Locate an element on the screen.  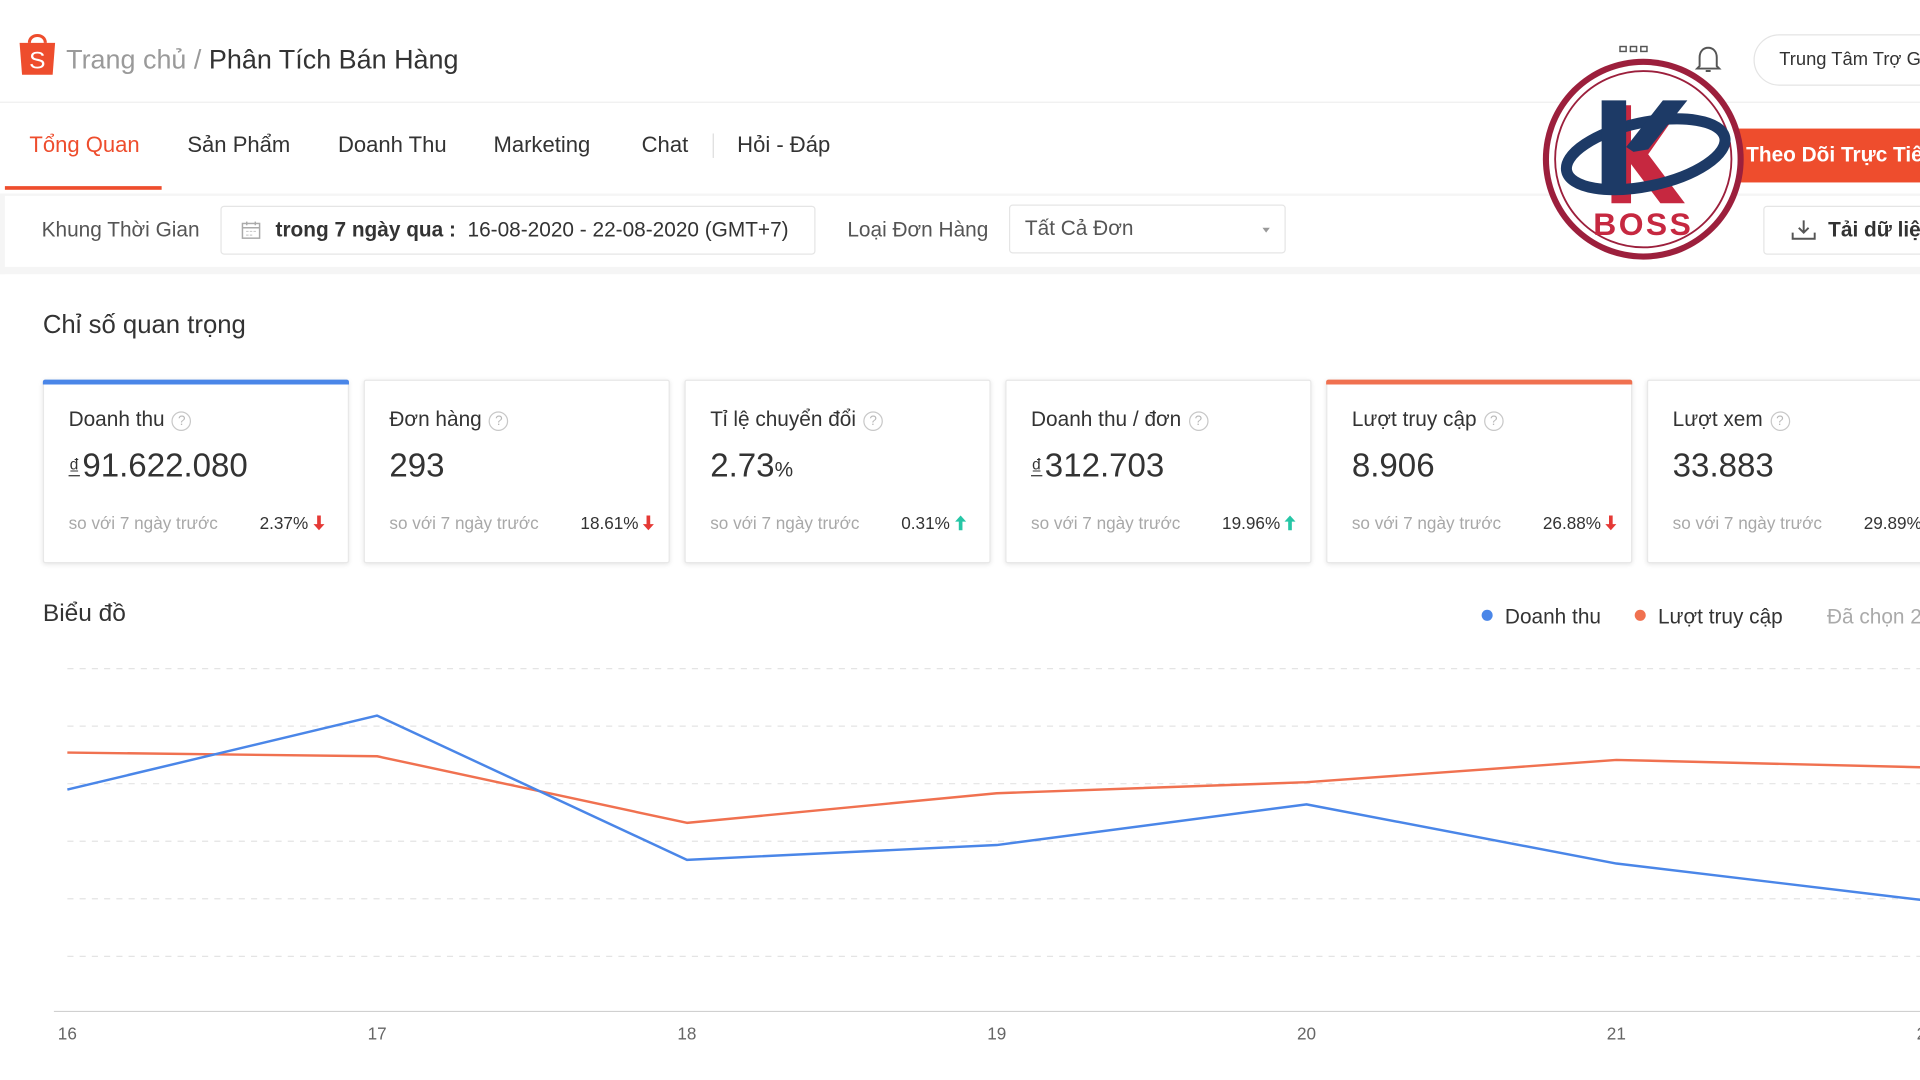
x-tick-label: 22 is located at coordinates (1918, 1034).